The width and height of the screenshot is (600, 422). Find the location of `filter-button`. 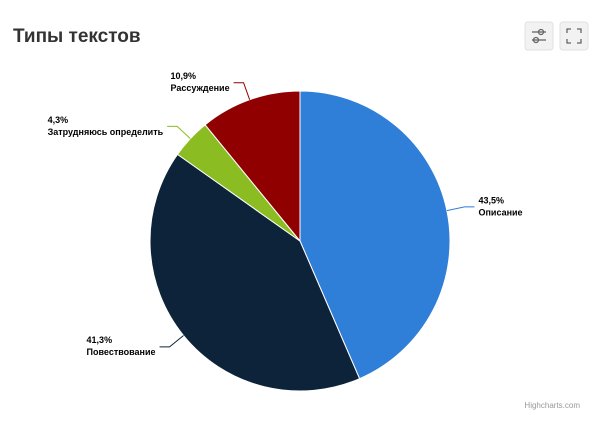

filter-button is located at coordinates (539, 36).